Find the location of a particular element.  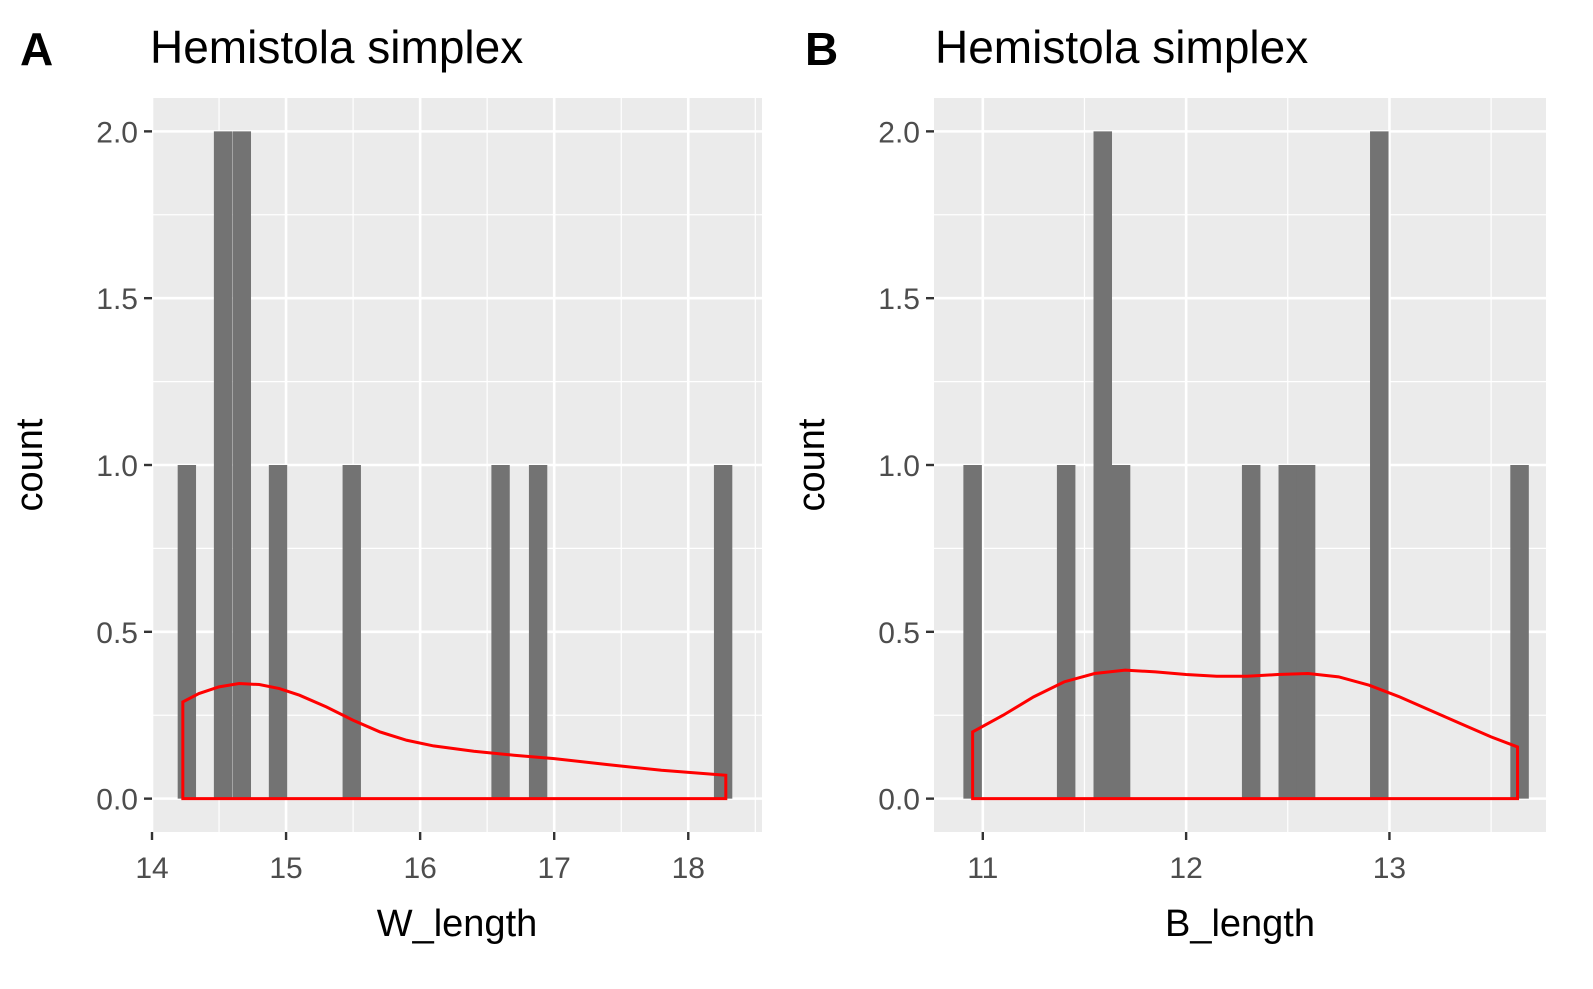

panel-a-y-tick-label: 0.5 is located at coordinates (117, 633).